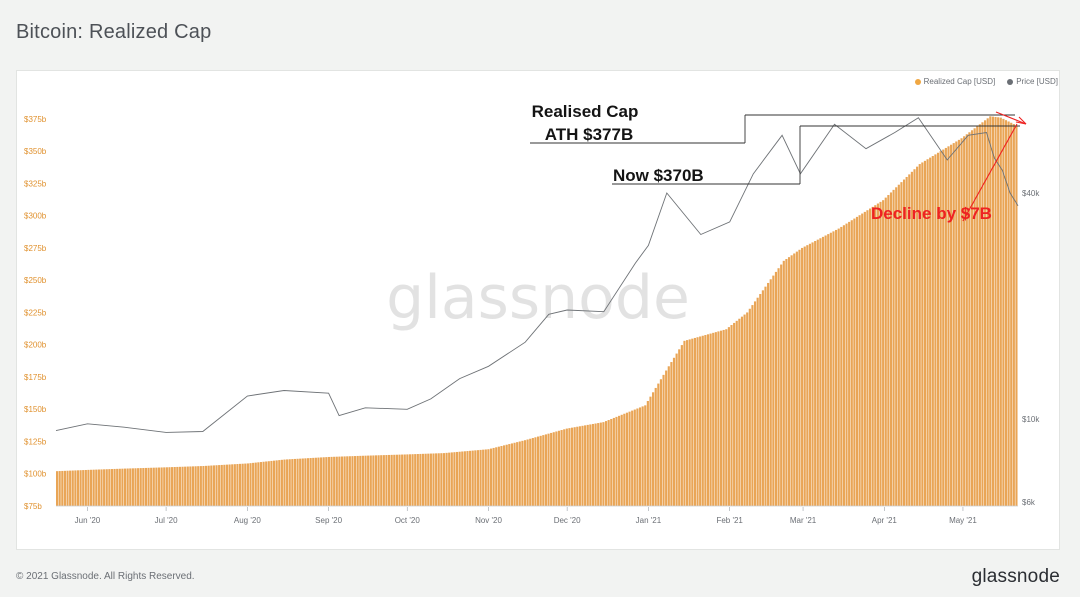 This screenshot has height=597, width=1080. Describe the element at coordinates (1010, 81) in the screenshot. I see `legend-swatch-price` at that location.